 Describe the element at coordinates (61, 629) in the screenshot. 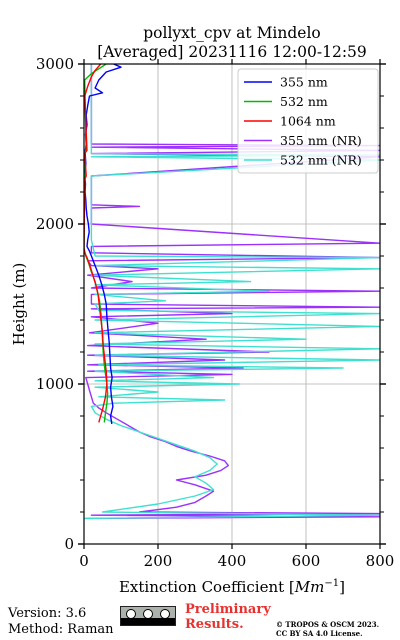

I see `method-text: Method: Raman` at that location.